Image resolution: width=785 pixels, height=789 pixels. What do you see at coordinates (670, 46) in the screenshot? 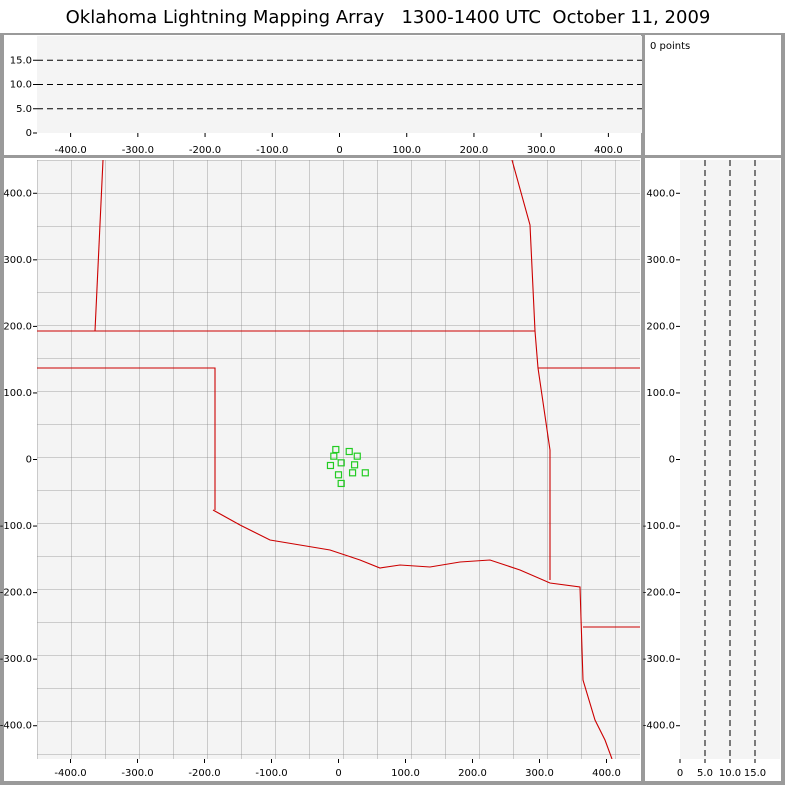
I see `point-count: 0 points` at bounding box center [670, 46].